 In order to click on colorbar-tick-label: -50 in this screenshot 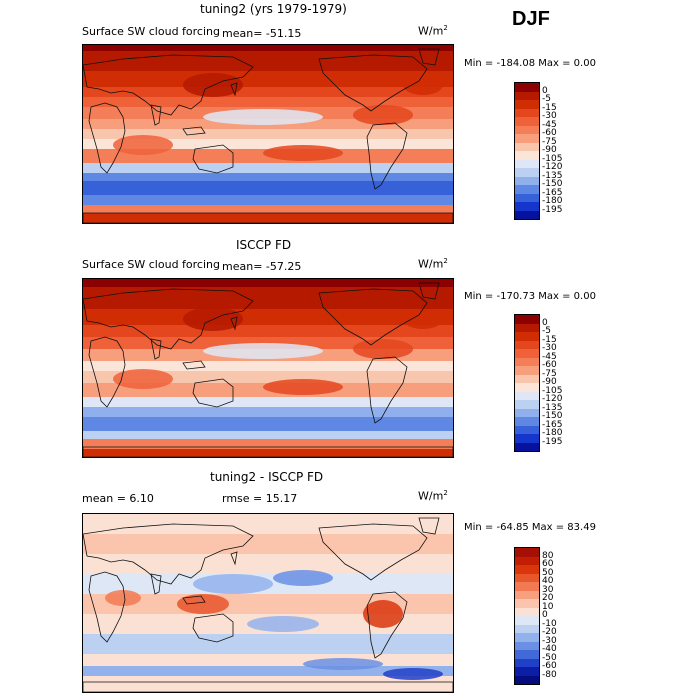, I will do `click(549, 657)`.